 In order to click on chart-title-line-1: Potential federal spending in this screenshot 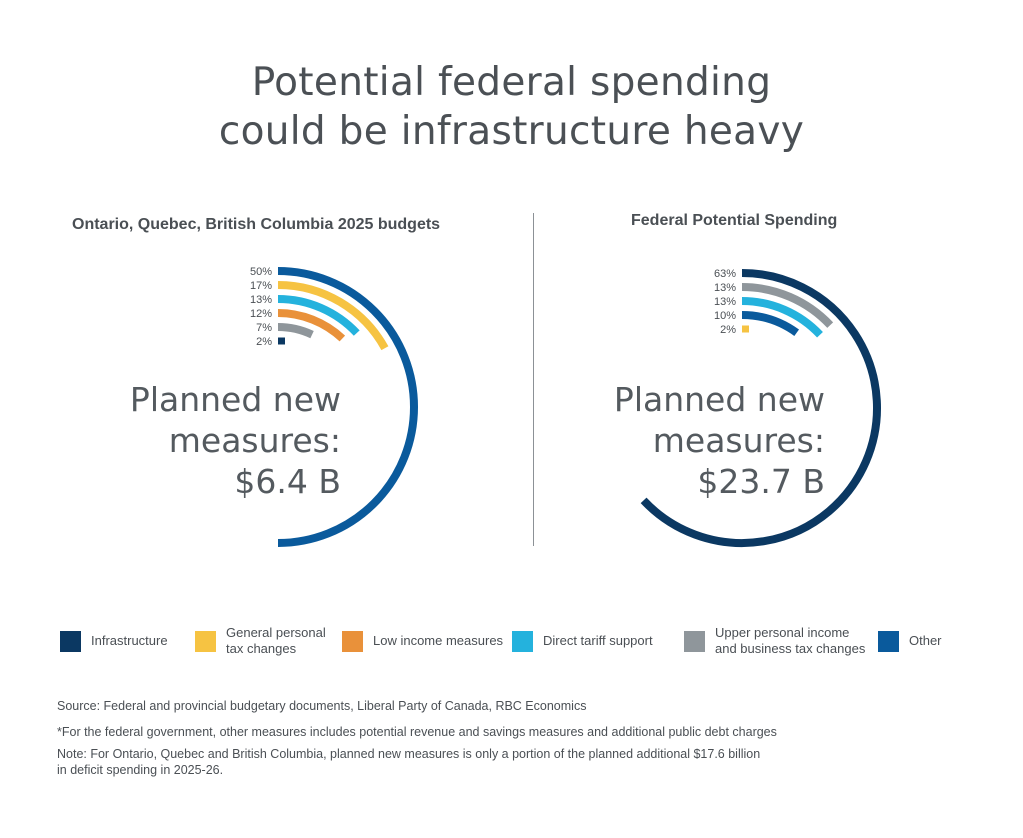, I will do `click(511, 82)`.